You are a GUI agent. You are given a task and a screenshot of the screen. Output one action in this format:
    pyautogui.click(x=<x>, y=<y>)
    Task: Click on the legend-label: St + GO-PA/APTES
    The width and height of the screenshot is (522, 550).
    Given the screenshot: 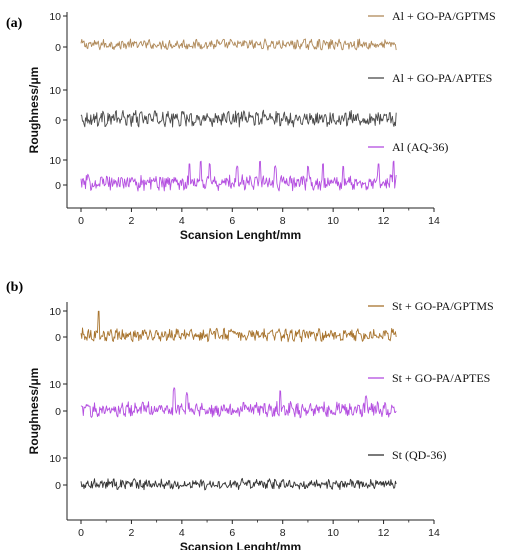 What is the action you would take?
    pyautogui.click(x=441, y=378)
    